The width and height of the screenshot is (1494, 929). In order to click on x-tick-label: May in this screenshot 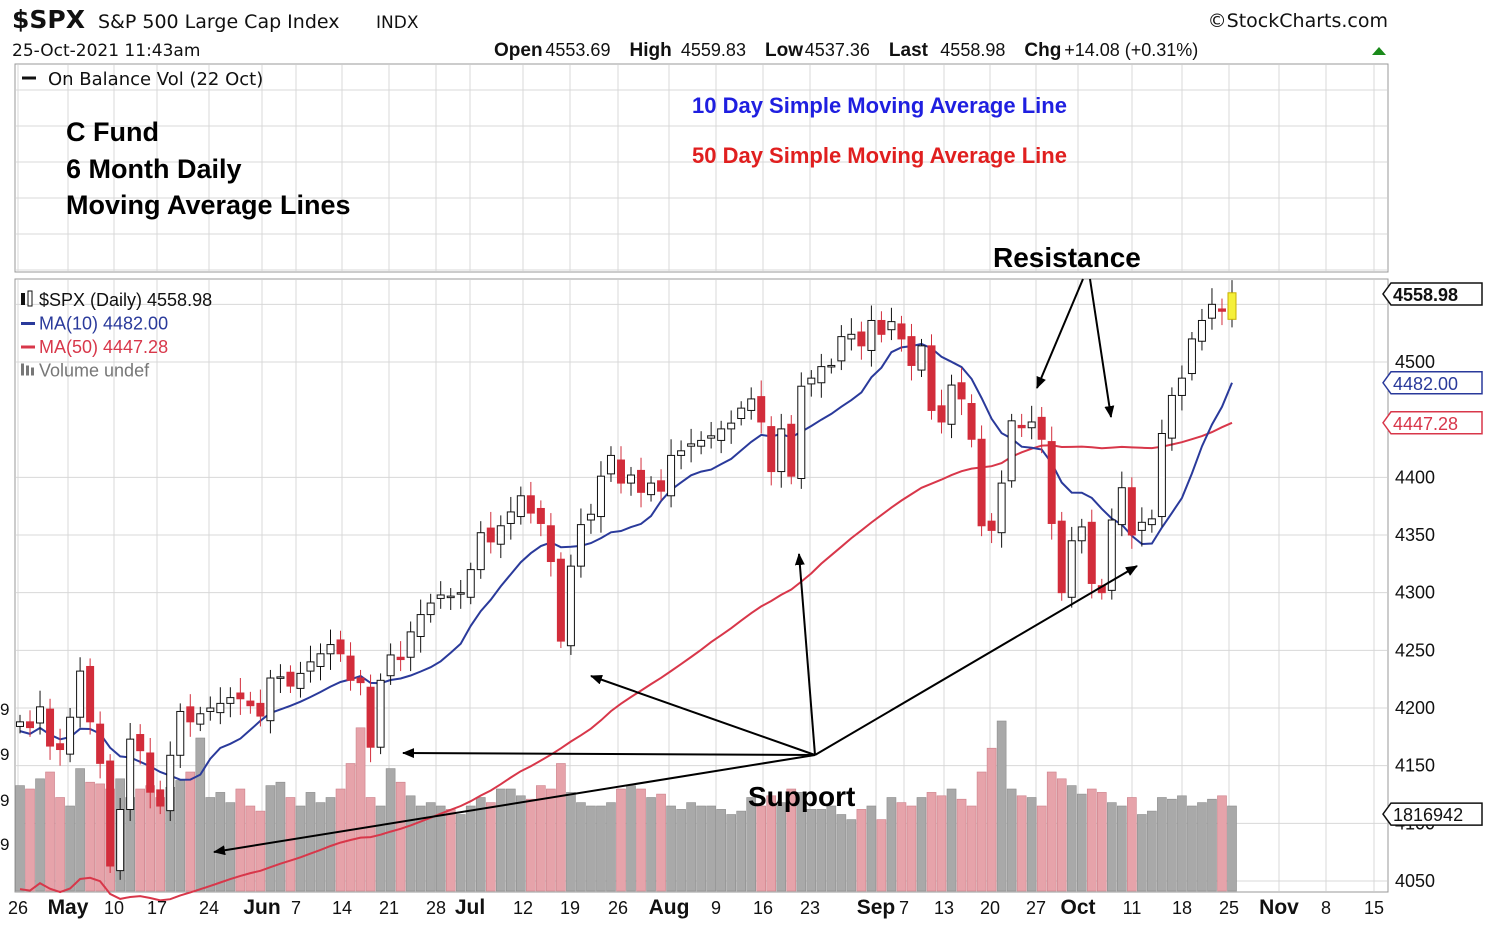, I will do `click(68, 907)`.